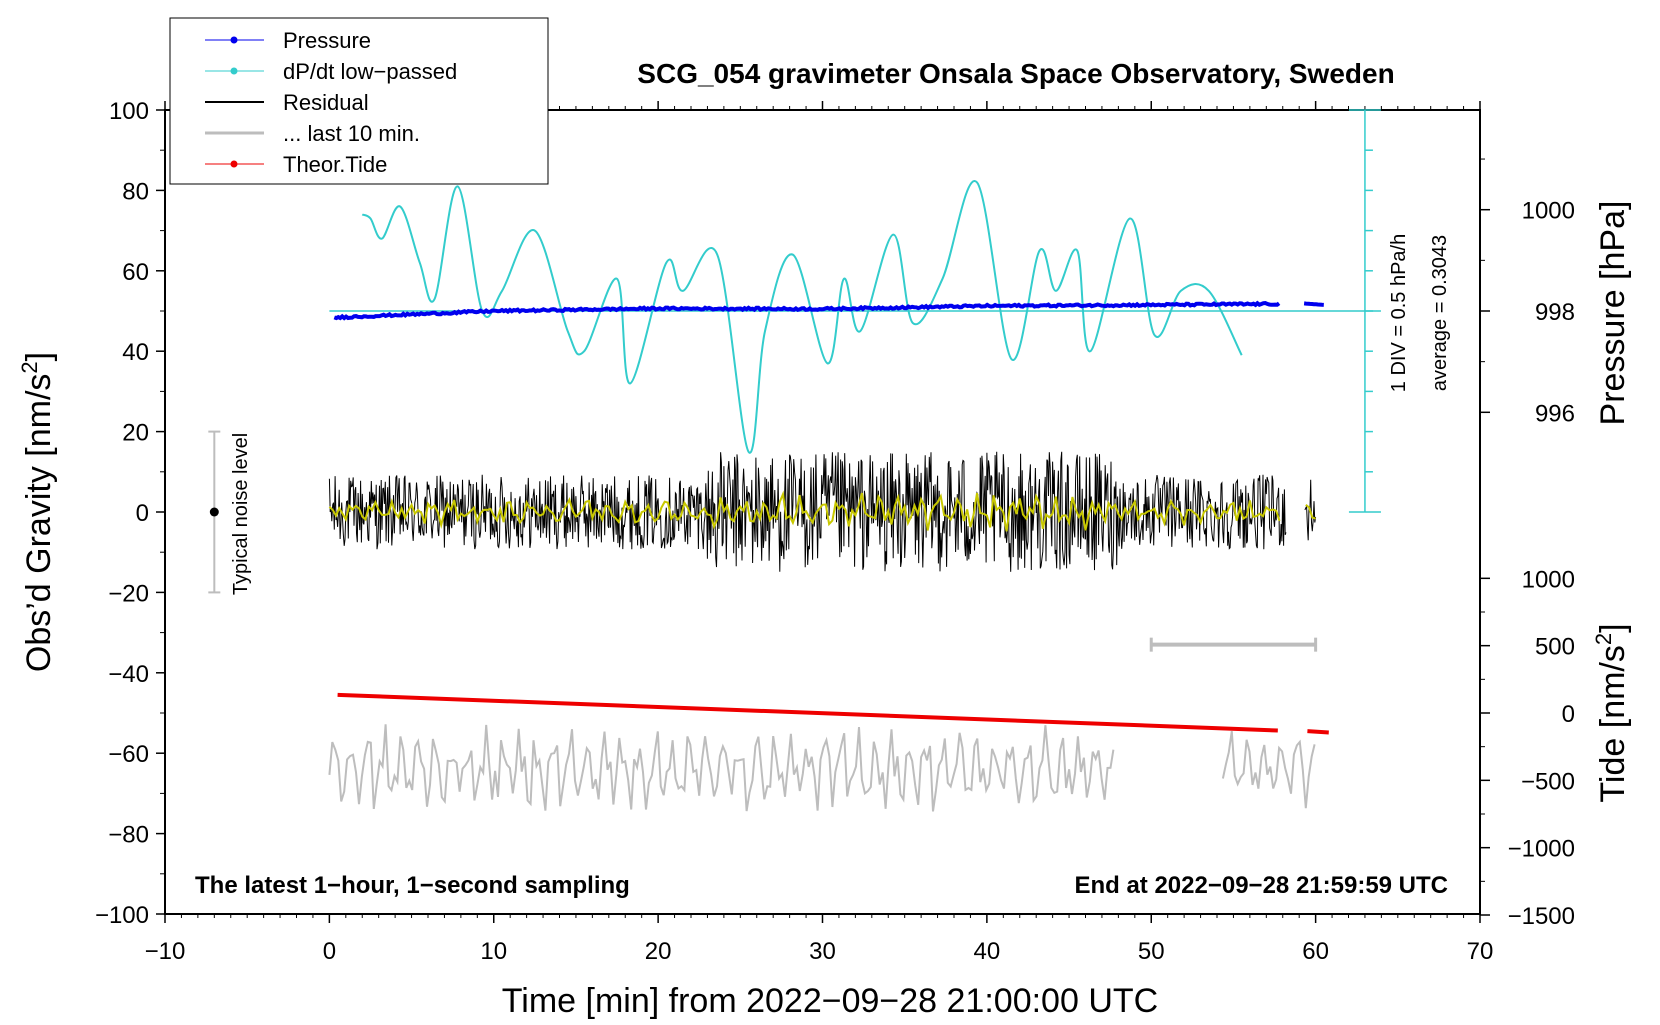  What do you see at coordinates (129, 111) in the screenshot?
I see `y-tick-label: 100` at bounding box center [129, 111].